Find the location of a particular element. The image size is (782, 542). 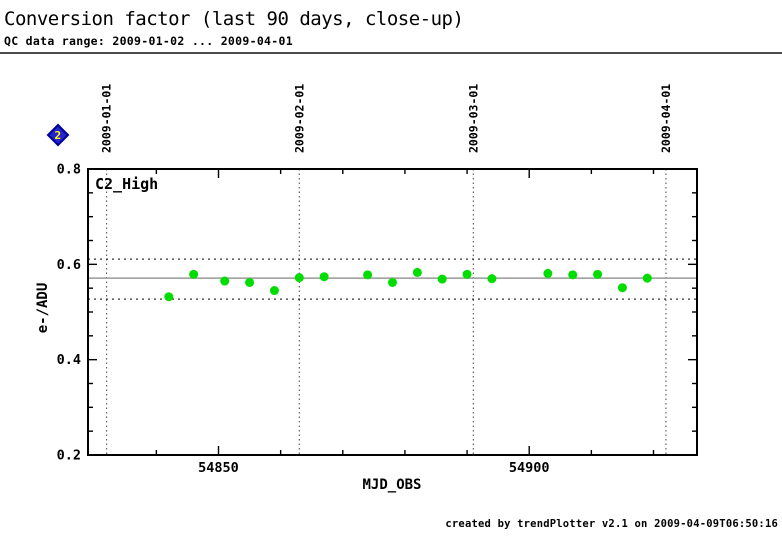

y-tick-label: 0.2 is located at coordinates (69, 456).